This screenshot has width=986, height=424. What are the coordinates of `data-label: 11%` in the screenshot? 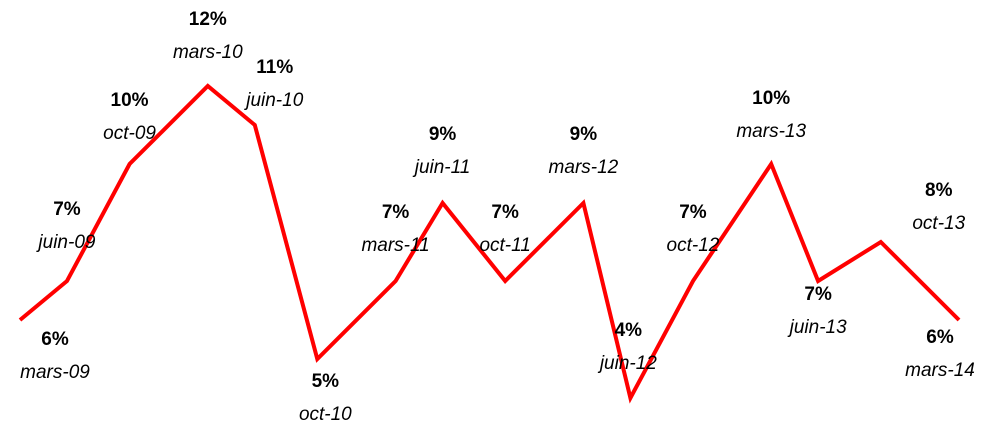 It's located at (274, 67).